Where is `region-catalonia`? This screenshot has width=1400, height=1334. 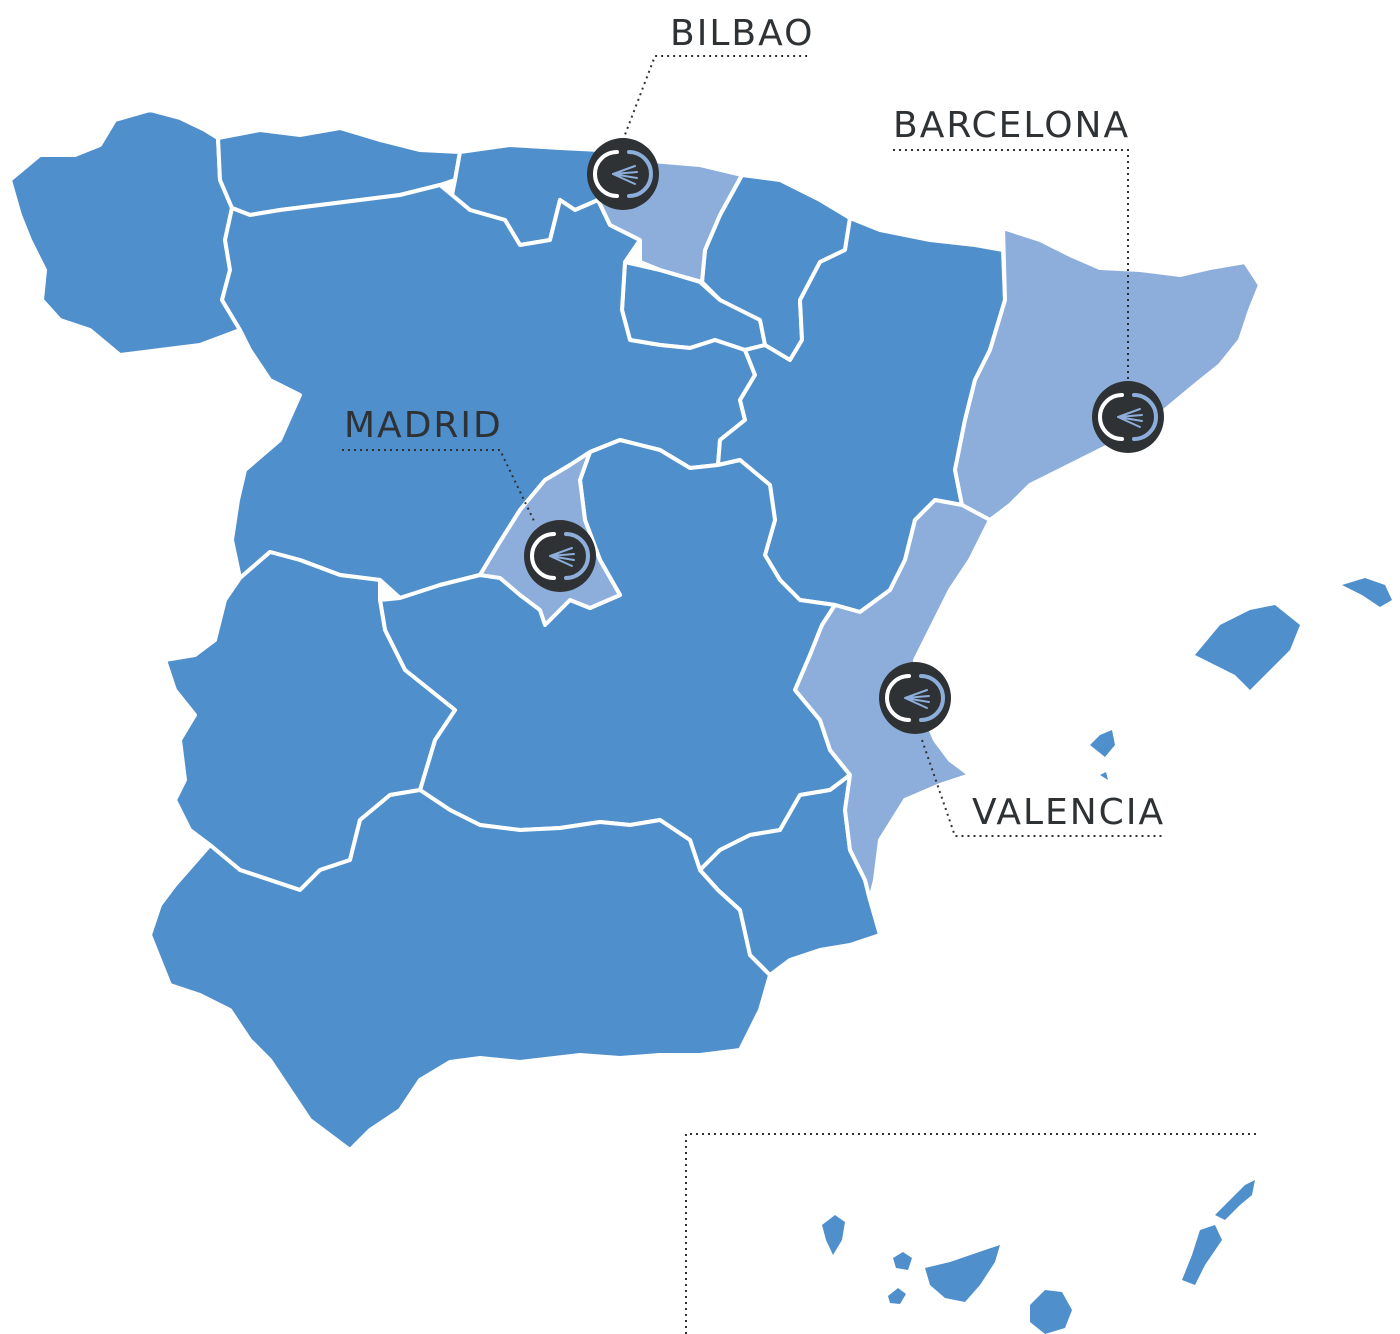
region-catalonia is located at coordinates (1107, 374).